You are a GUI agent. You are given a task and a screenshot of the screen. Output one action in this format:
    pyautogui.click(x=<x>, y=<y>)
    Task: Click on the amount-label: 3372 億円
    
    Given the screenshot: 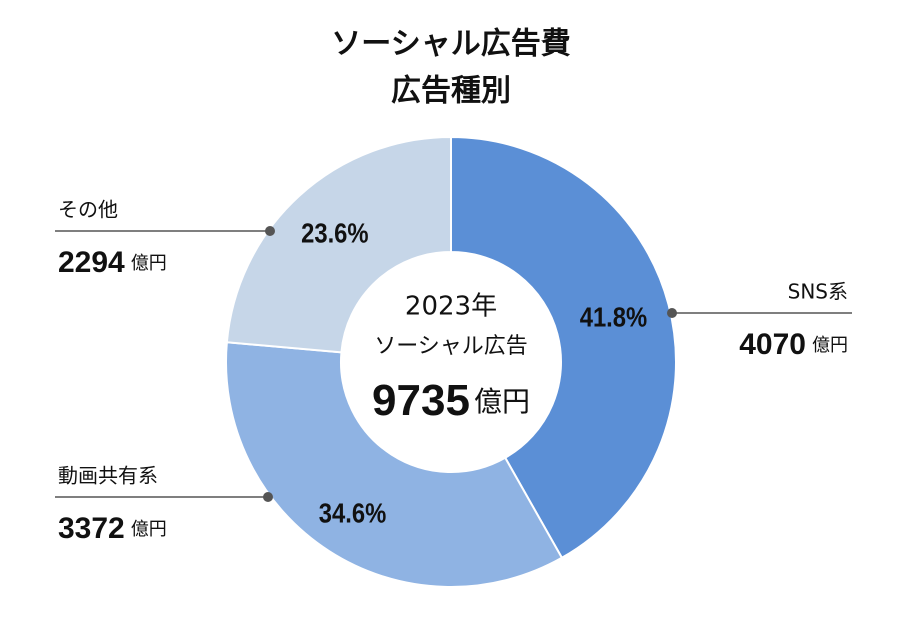 What is the action you would take?
    pyautogui.click(x=112, y=528)
    